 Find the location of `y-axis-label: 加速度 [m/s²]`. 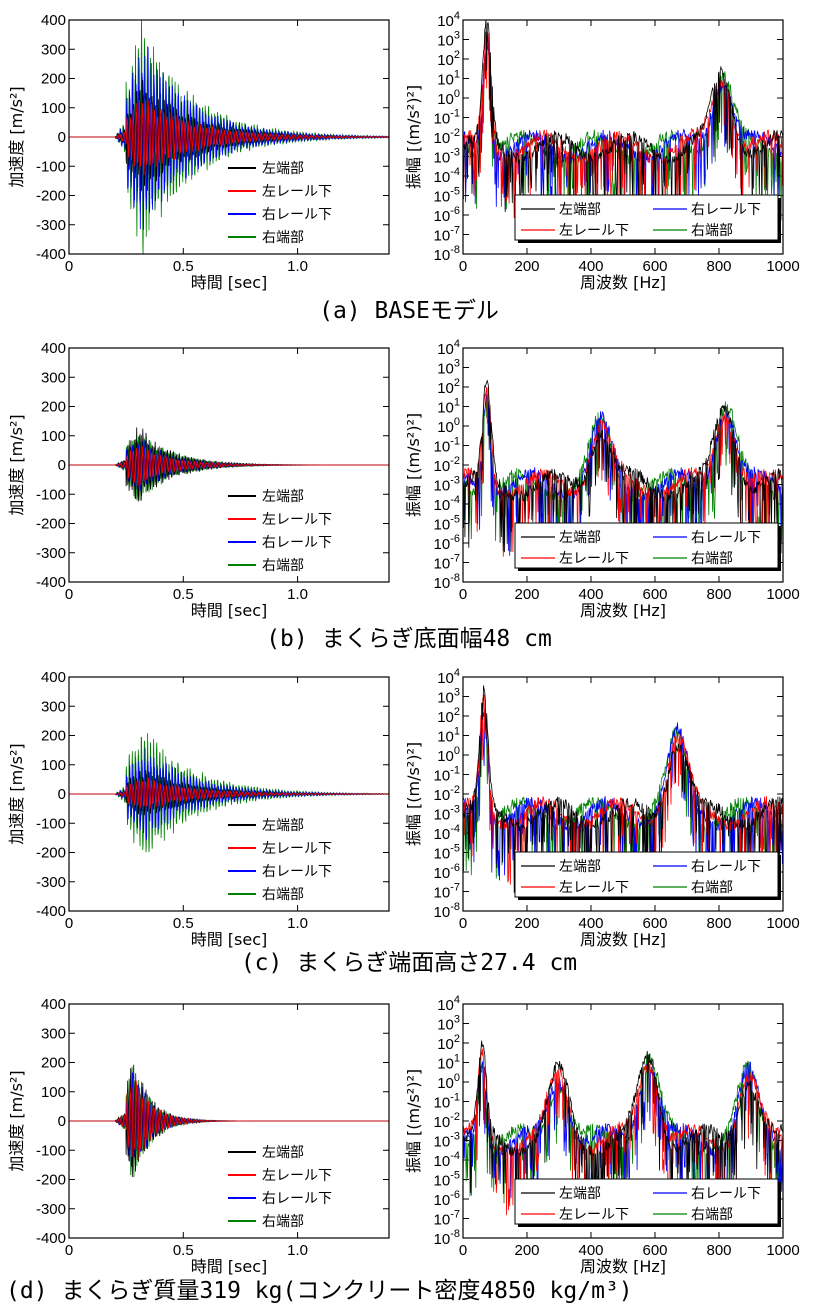

y-axis-label: 加速度 [m/s²] is located at coordinates (16, 136).